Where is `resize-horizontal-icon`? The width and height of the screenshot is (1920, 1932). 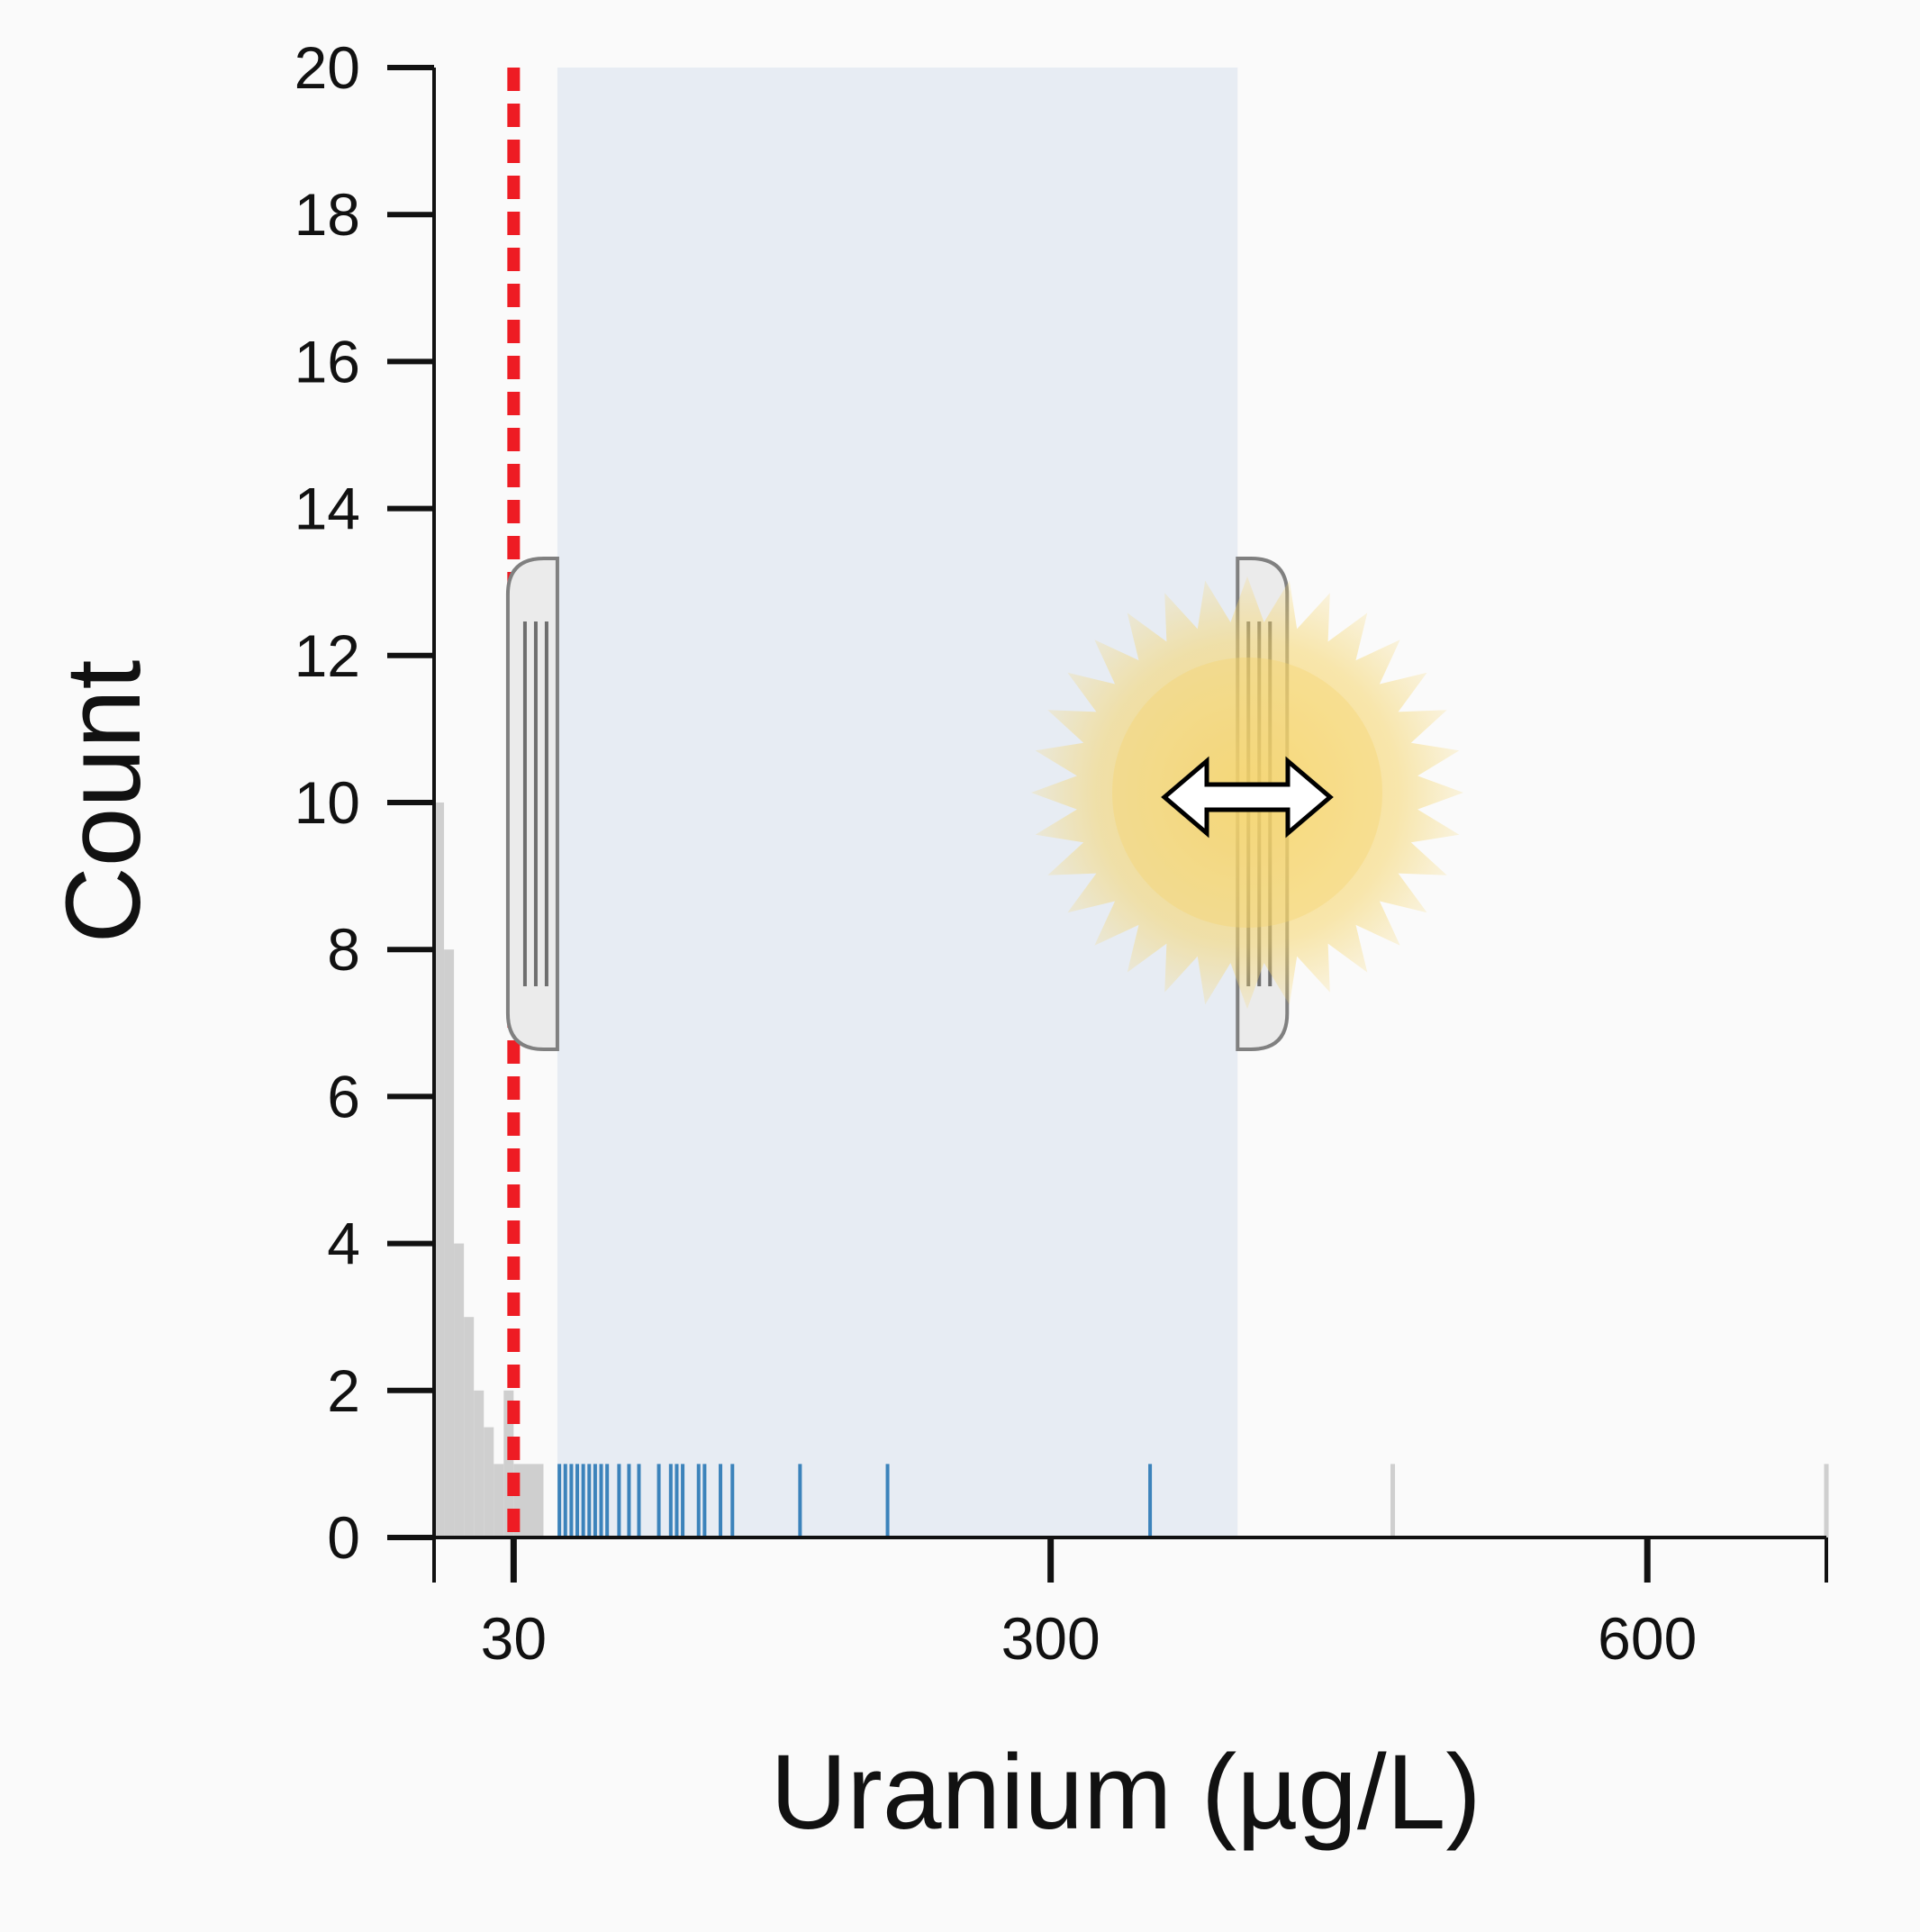 resize-horizontal-icon is located at coordinates (1247, 797).